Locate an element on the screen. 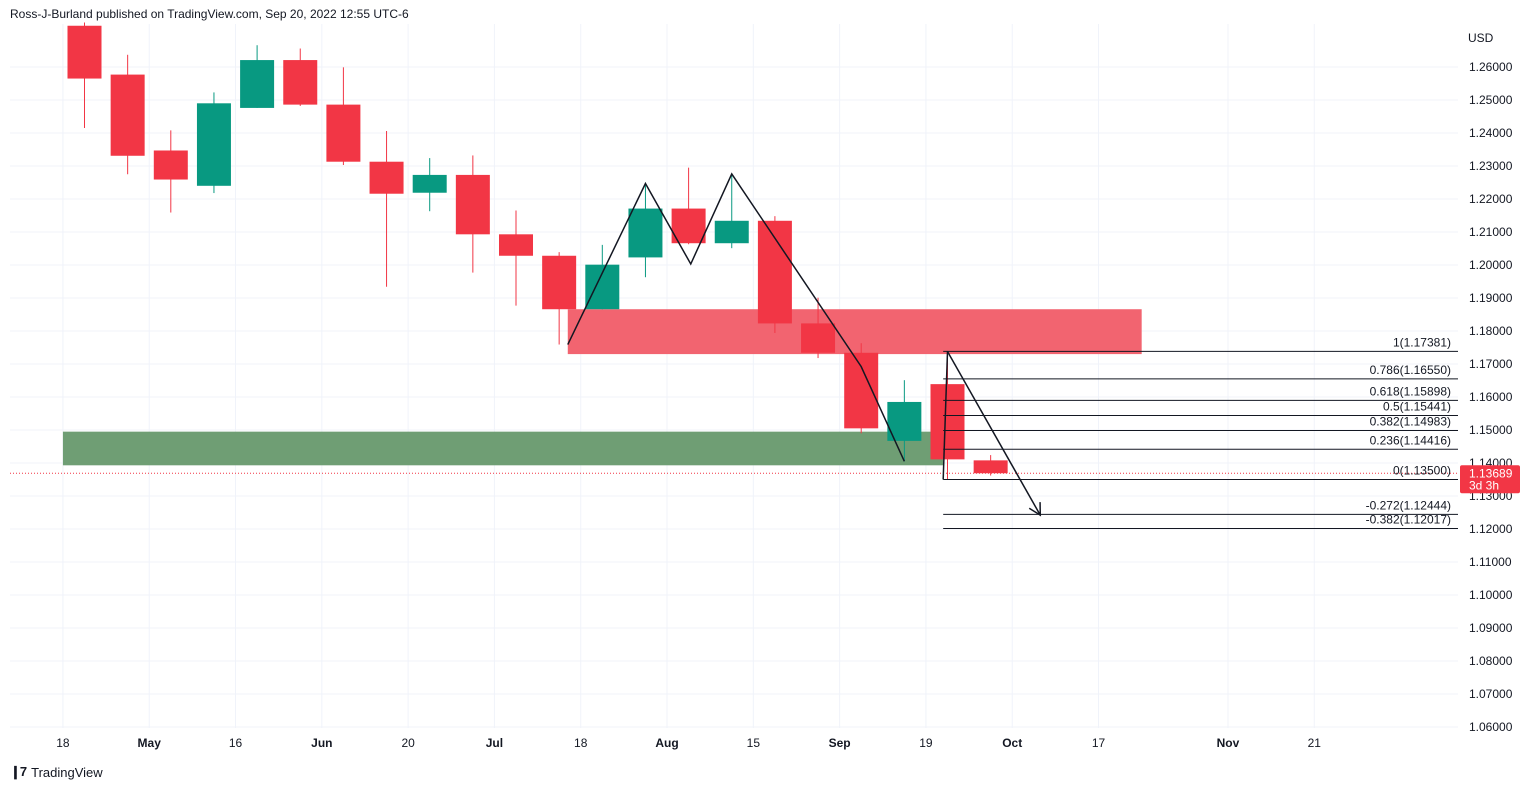  fib-level-label: 1(1.17381) is located at coordinates (1422, 342).